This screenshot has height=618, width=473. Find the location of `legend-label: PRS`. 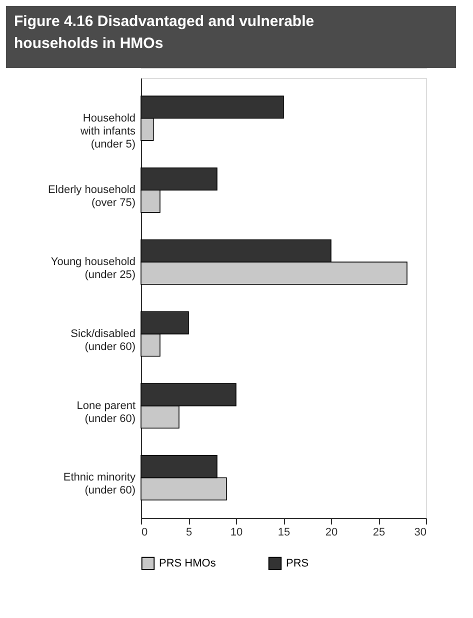

legend-label: PRS is located at coordinates (297, 563).